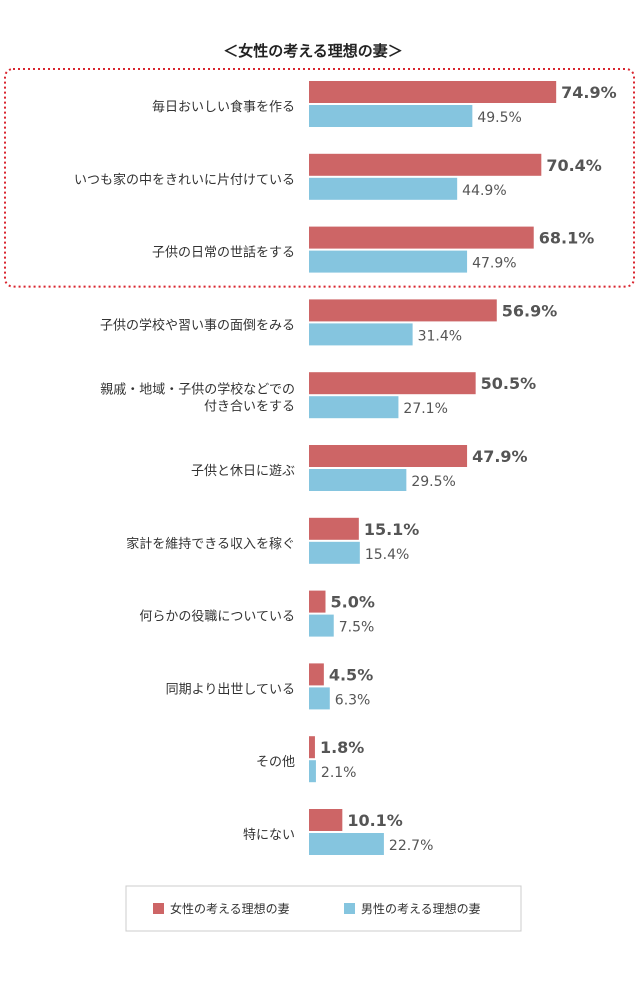 The height and width of the screenshot is (993, 640). I want to click on data-label: 29.5%, so click(433, 482).